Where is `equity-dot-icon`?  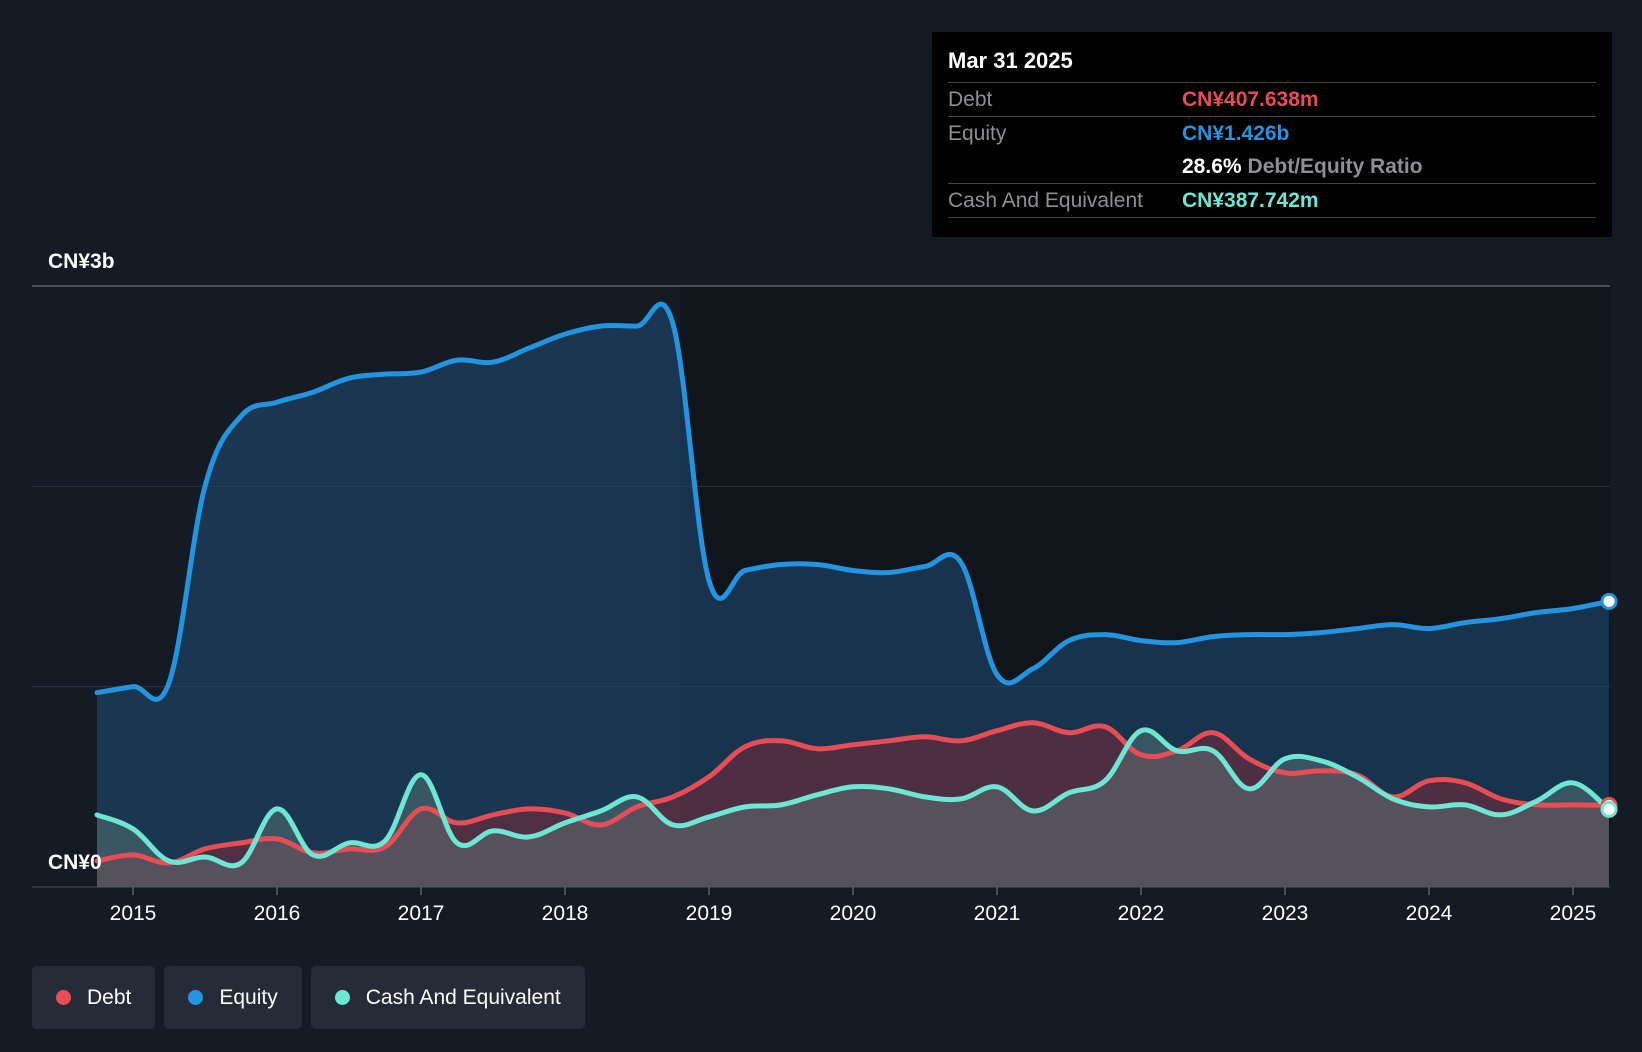
equity-dot-icon is located at coordinates (196, 997).